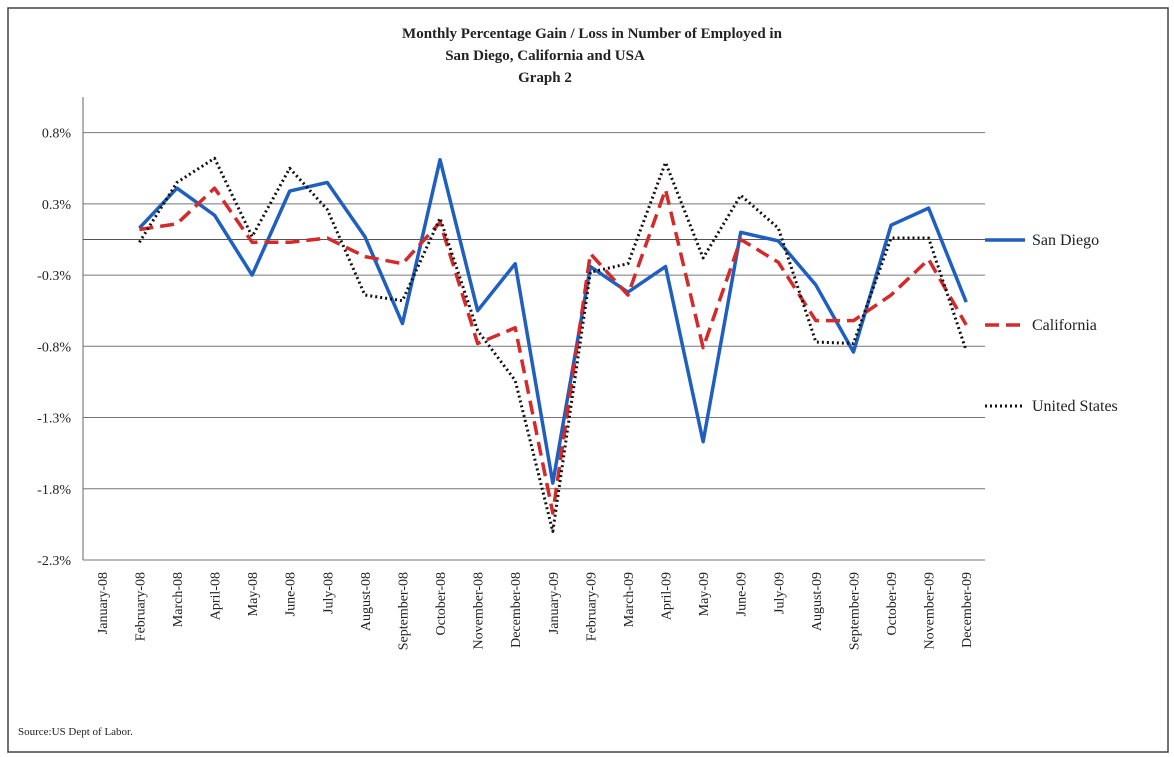 This screenshot has height=757, width=1174. I want to click on x-tick-label: January-08, so click(103, 603).